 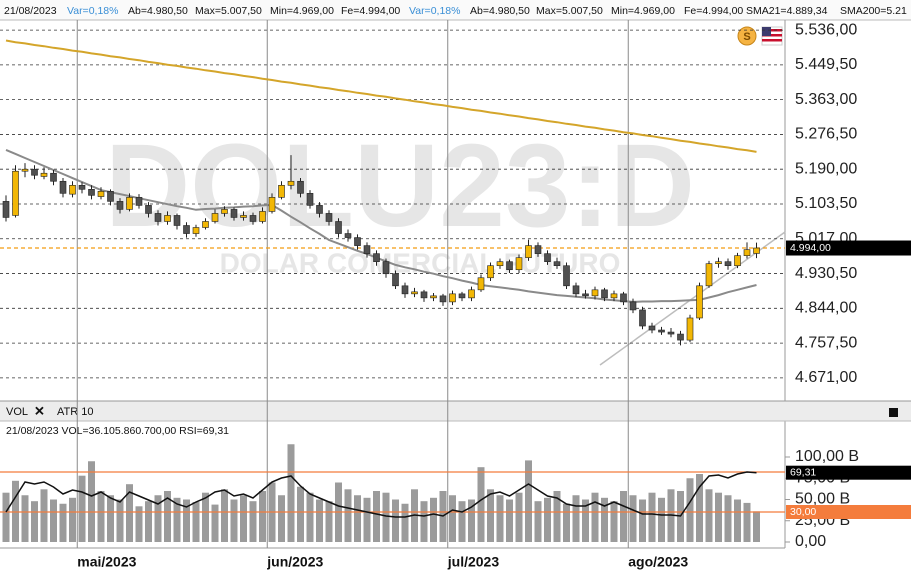 I want to click on indicator-tab: ATR 10, so click(x=75, y=412).